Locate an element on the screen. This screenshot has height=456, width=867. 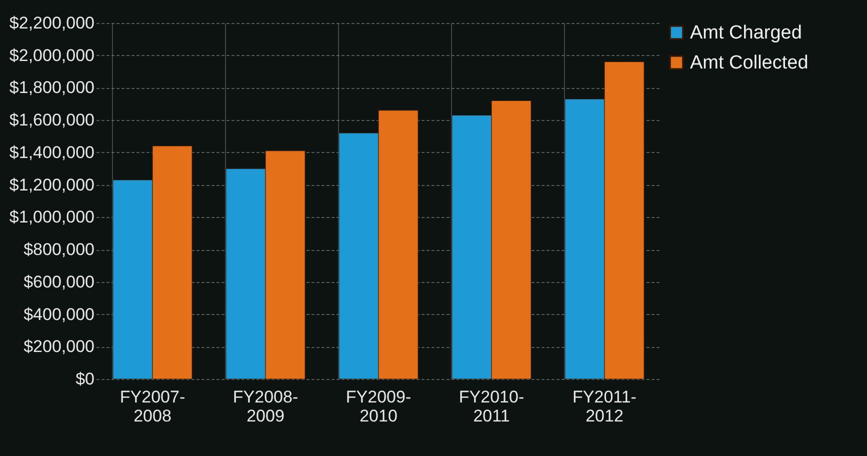
y-tick-label: $2,000,000 is located at coordinates (51, 55).